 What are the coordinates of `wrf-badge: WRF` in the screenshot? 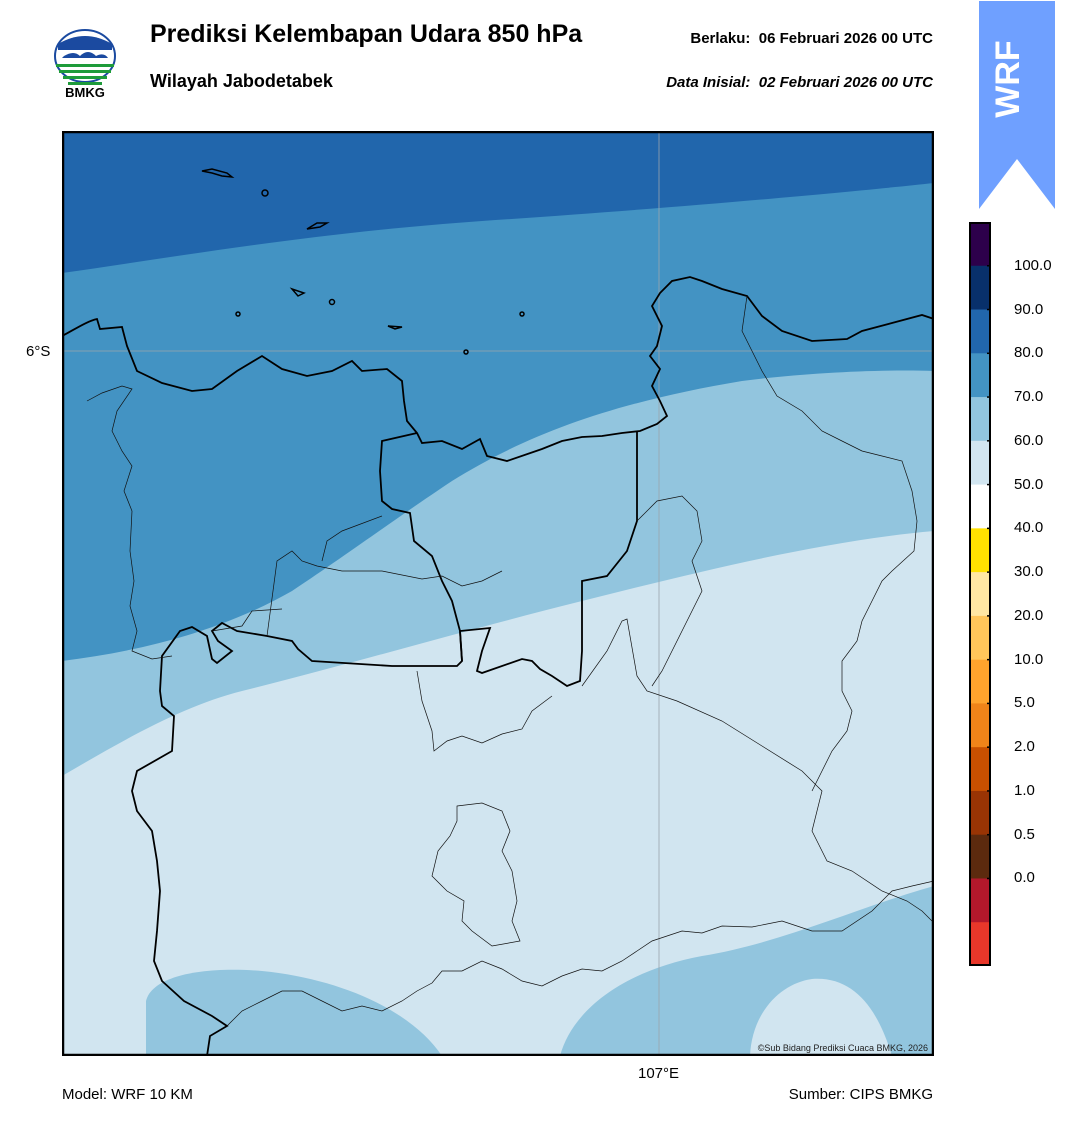 It's located at (1017, 105).